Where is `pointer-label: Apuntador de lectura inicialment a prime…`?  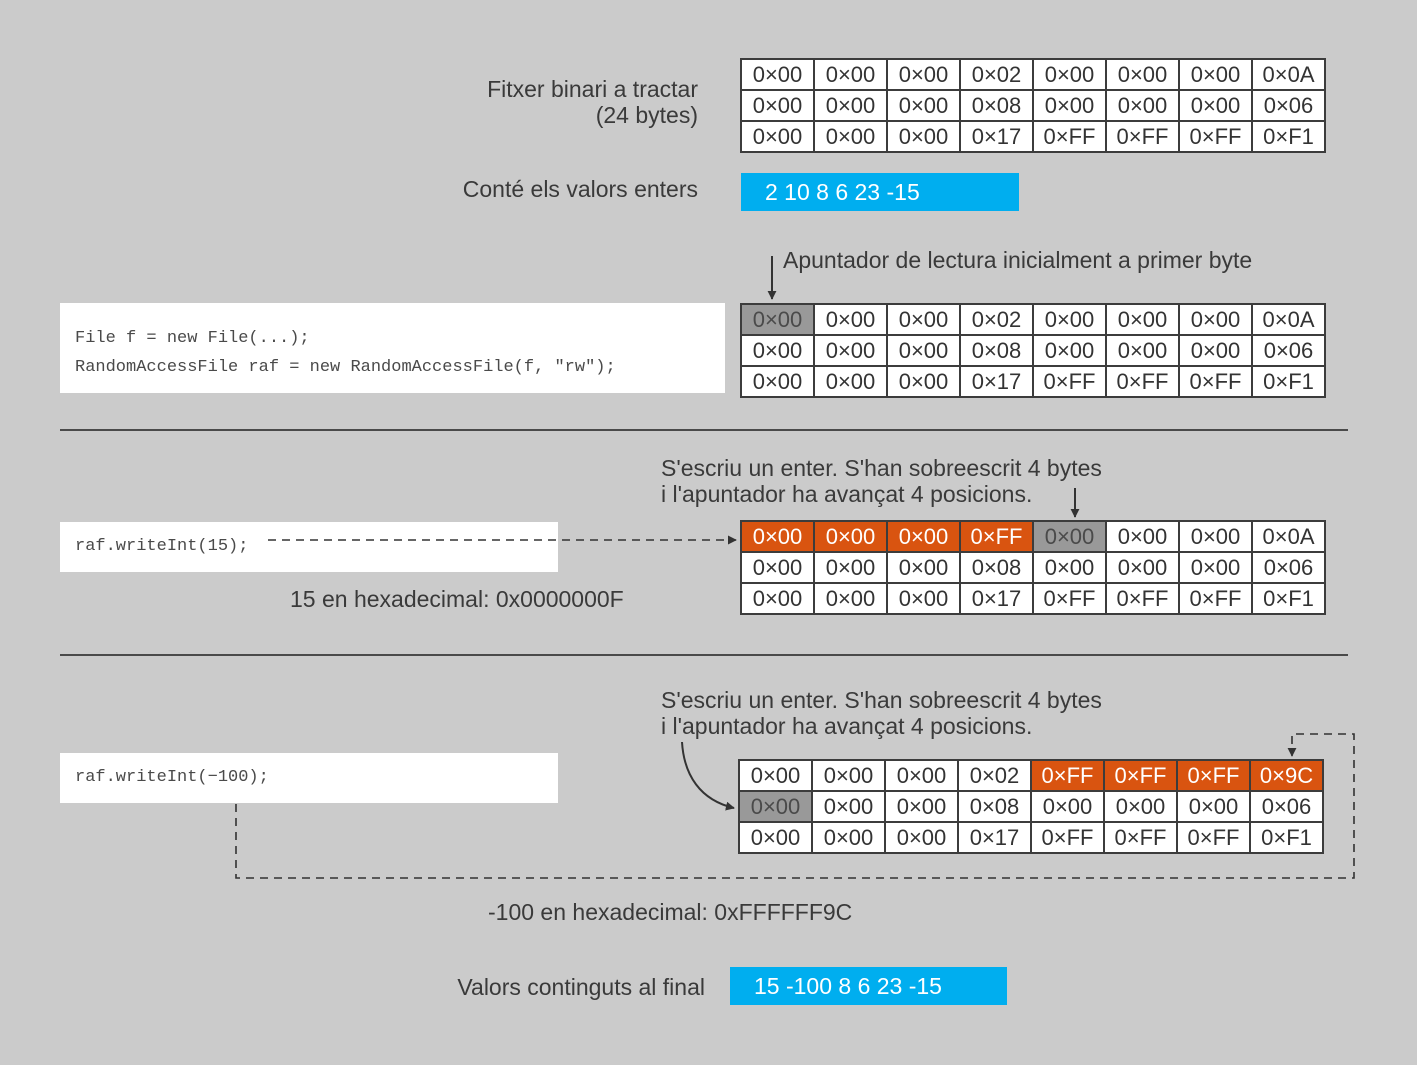 pointer-label: Apuntador de lectura inicialment a prime… is located at coordinates (1018, 260).